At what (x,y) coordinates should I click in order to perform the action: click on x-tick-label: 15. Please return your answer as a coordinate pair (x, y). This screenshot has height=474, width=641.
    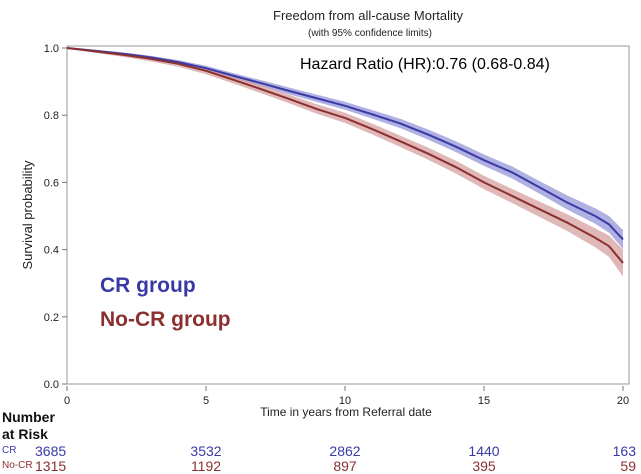
    Looking at the image, I should click on (484, 401).